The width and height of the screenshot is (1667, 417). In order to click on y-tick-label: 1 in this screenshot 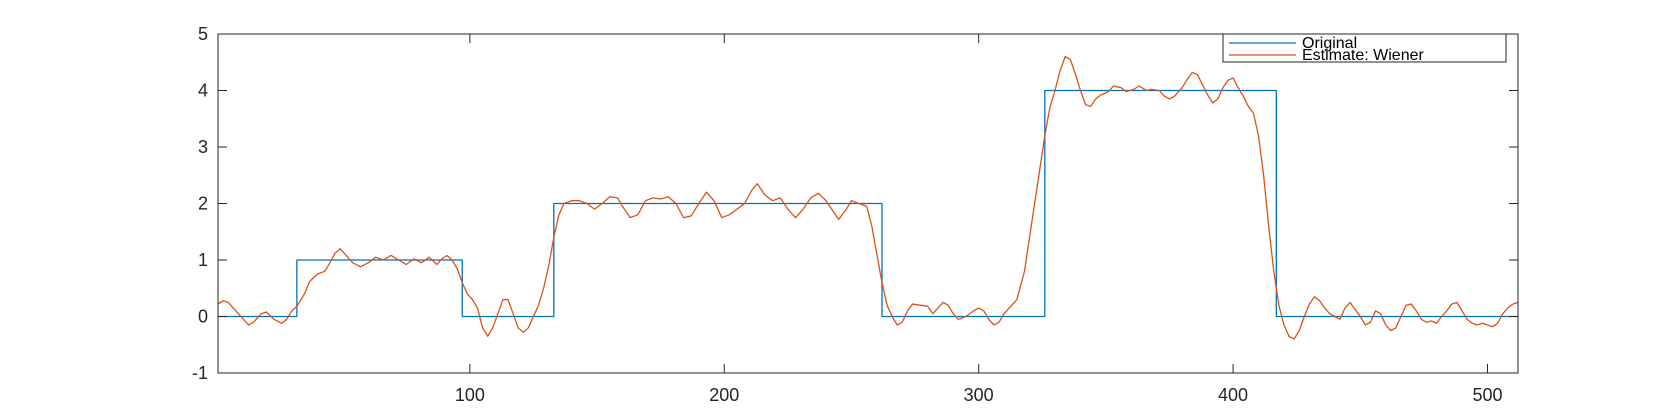, I will do `click(203, 260)`.